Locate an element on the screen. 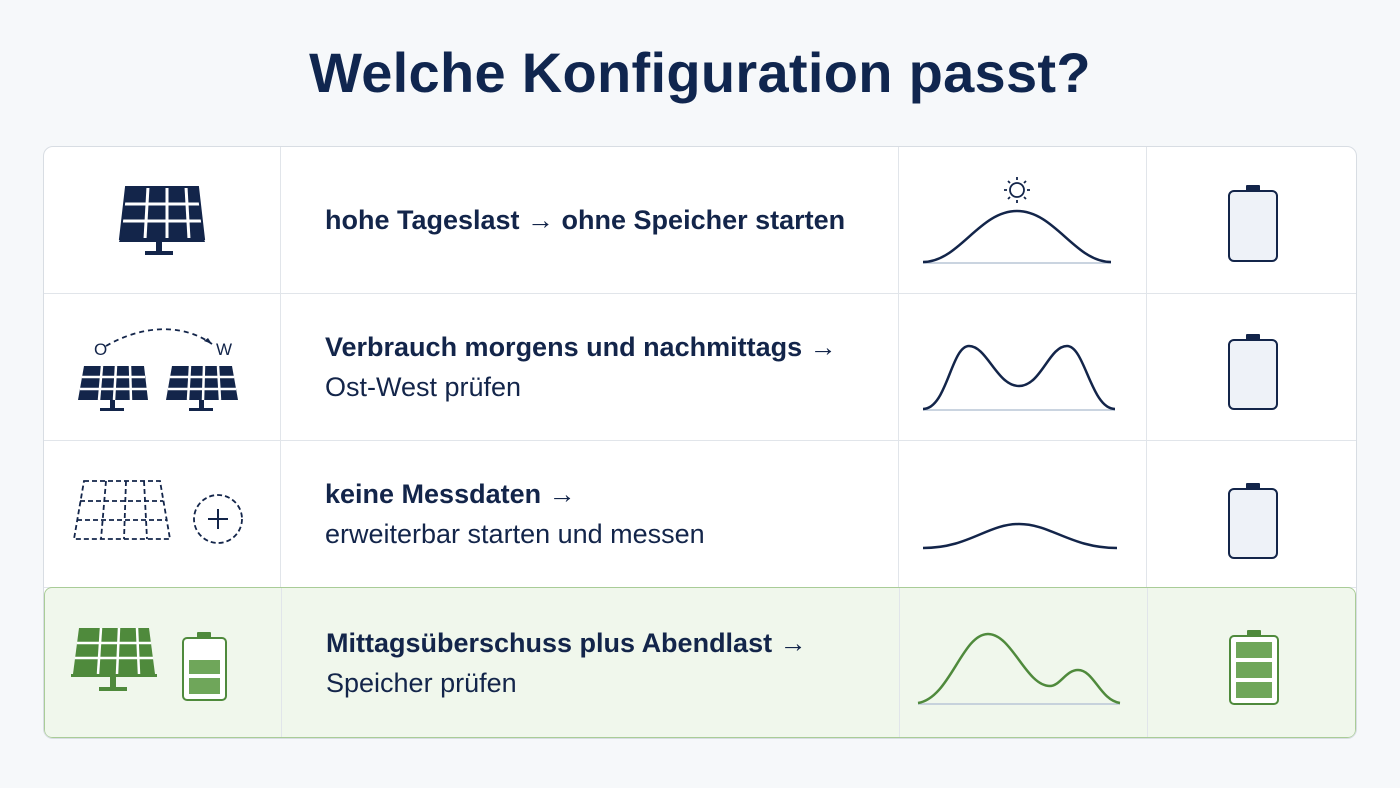  midday-peak-curve is located at coordinates (1017, 220).